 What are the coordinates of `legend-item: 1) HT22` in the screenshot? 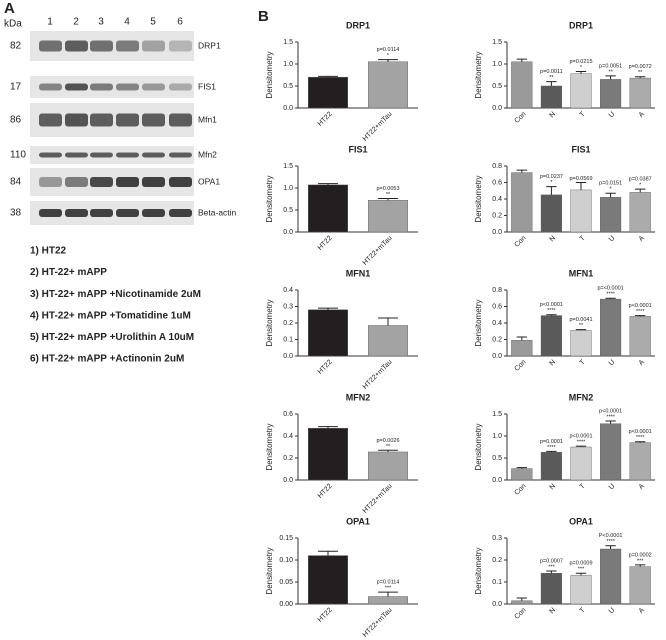 It's located at (48, 251).